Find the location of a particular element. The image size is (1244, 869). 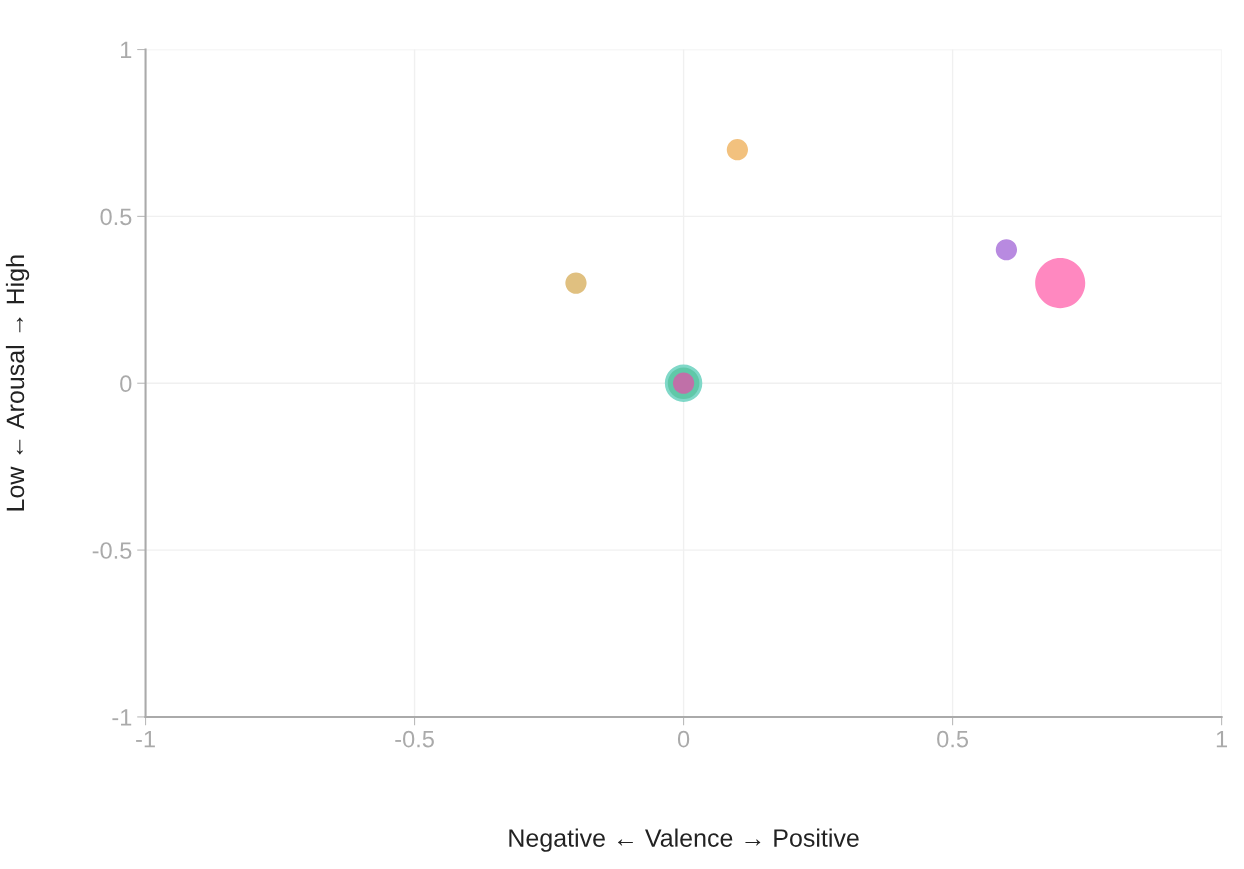

x-axis-title: Negative ← Valence → Positive is located at coordinates (684, 840).